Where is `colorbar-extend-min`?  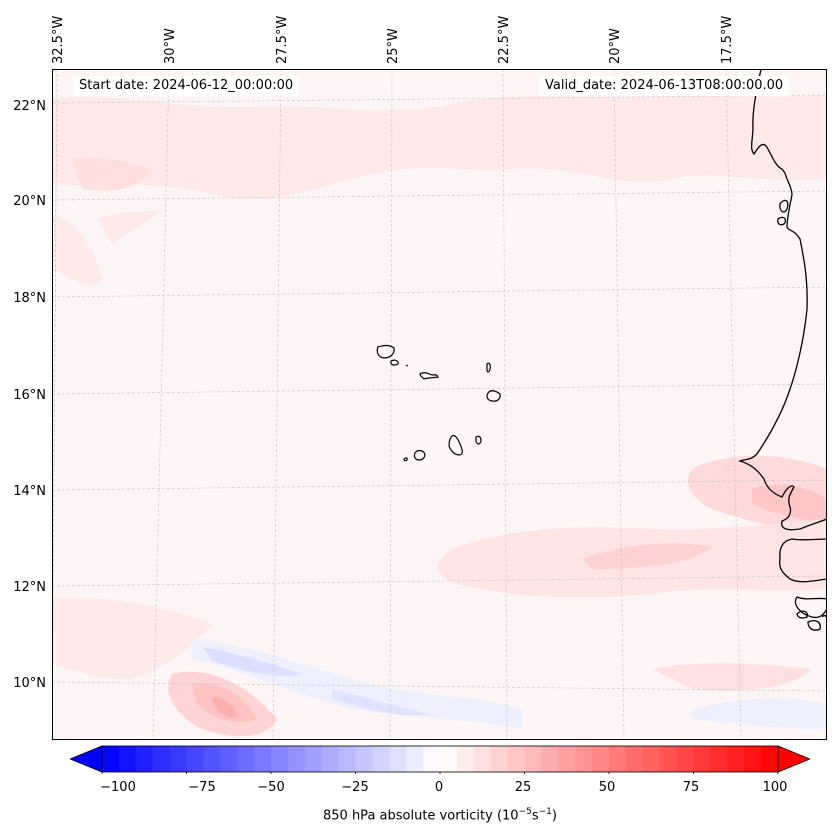
colorbar-extend-min is located at coordinates (86, 759).